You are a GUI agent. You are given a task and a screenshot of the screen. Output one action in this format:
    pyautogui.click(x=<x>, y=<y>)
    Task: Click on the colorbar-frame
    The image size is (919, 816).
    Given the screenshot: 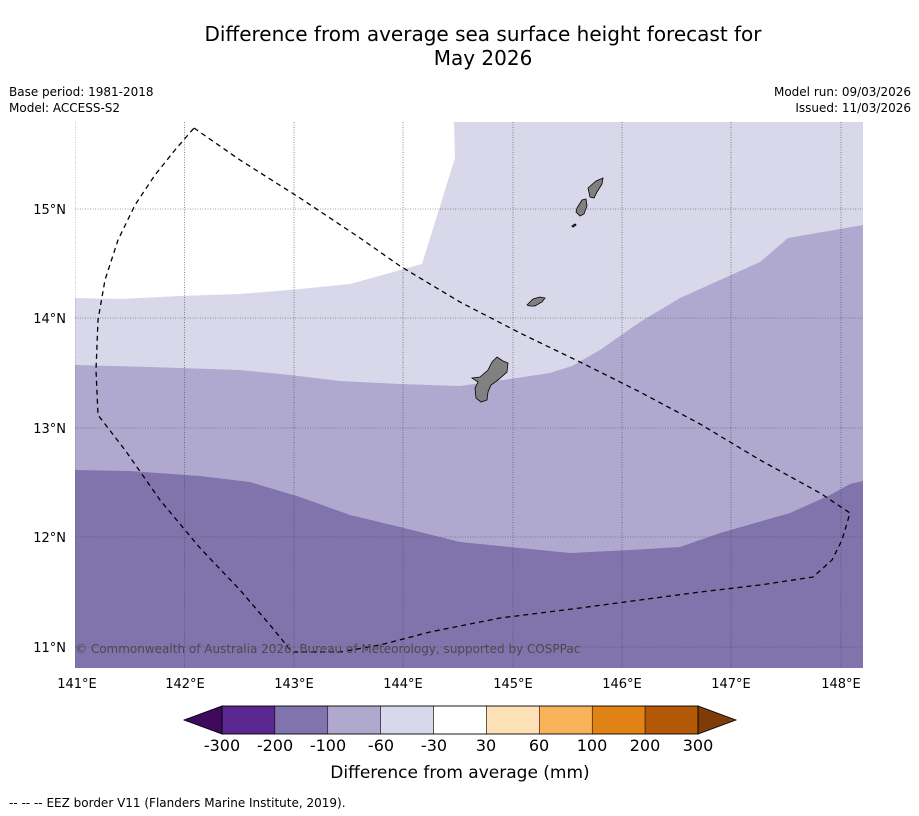 What is the action you would take?
    pyautogui.click(x=460, y=720)
    